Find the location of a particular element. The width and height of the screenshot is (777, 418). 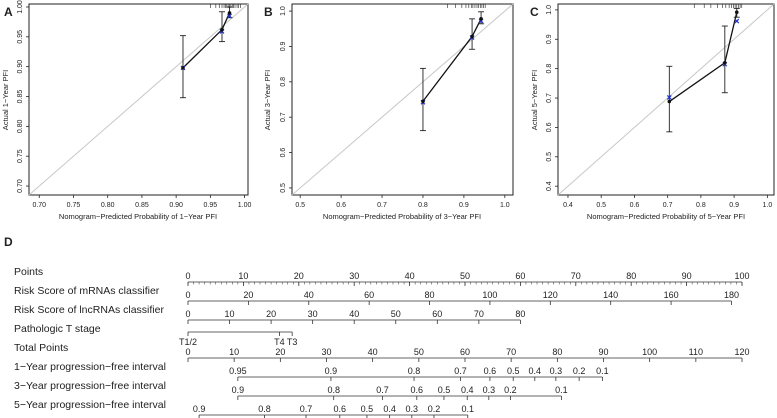

nomogram-row: Total Points 0 10 20 30 40 50 60 70 80 90 100 110 120 is located at coordinates (382, 352).